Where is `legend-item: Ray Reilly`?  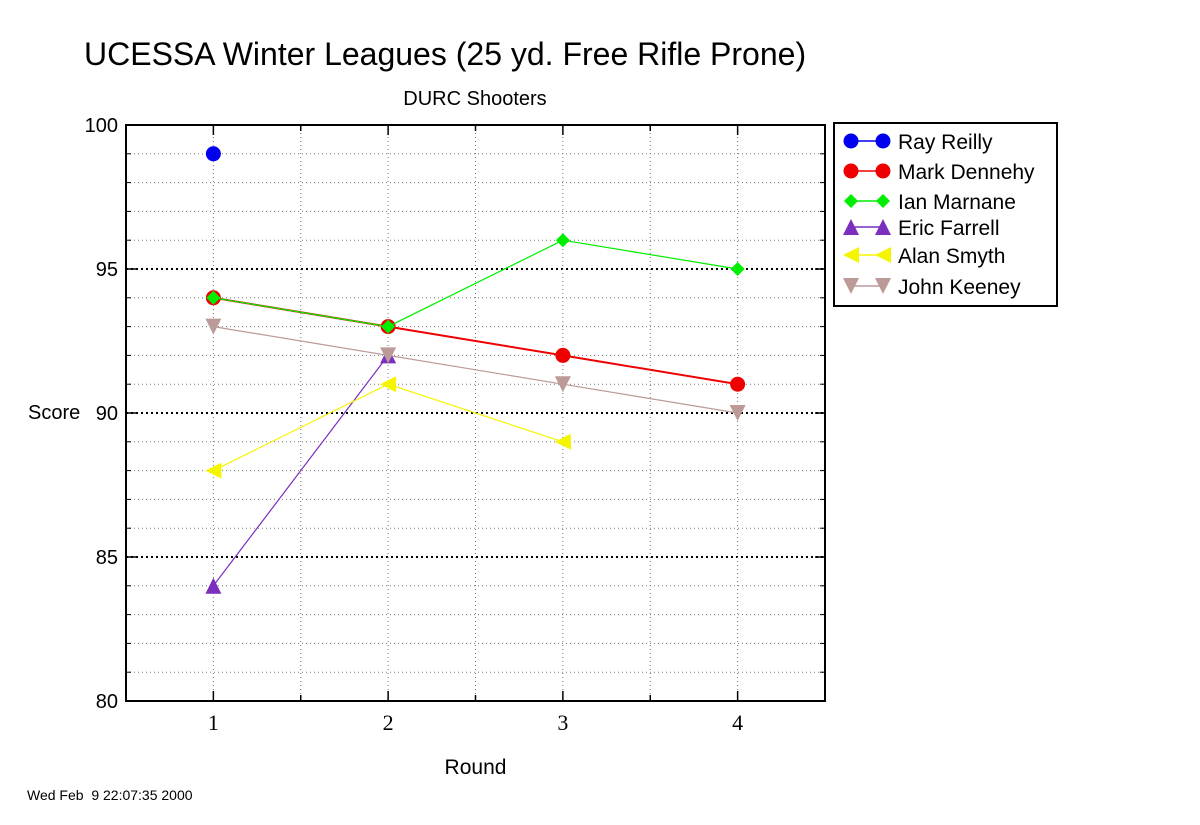
legend-item: Ray Reilly is located at coordinates (918, 142).